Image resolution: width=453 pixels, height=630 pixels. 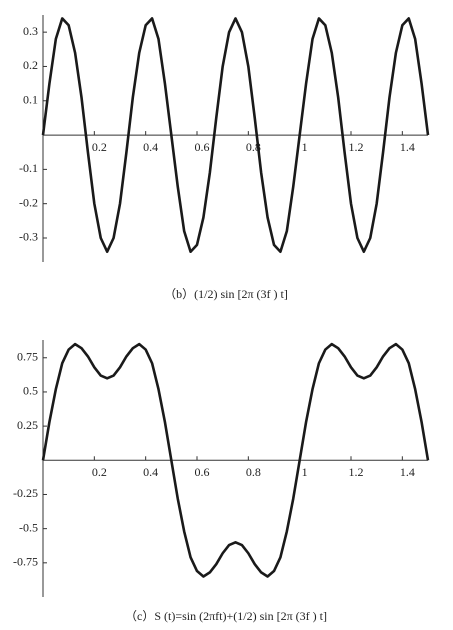 I want to click on y-tick-label: -0.2, so click(x=28, y=202).